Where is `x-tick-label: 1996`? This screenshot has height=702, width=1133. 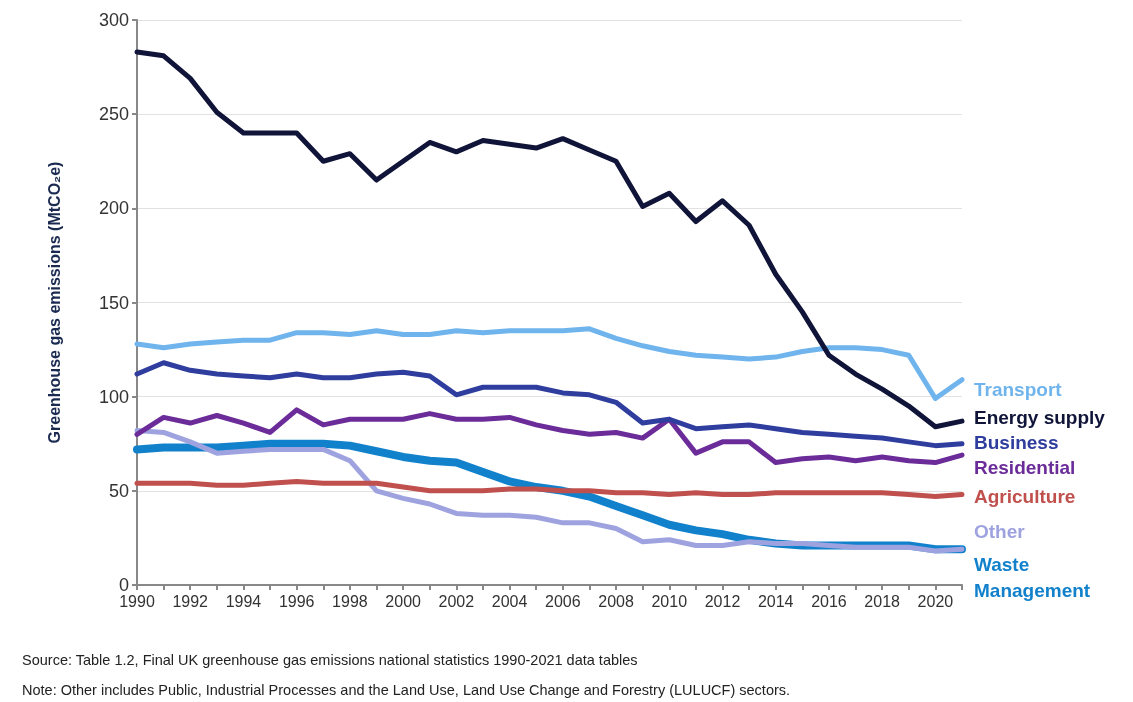 x-tick-label: 1996 is located at coordinates (296, 601).